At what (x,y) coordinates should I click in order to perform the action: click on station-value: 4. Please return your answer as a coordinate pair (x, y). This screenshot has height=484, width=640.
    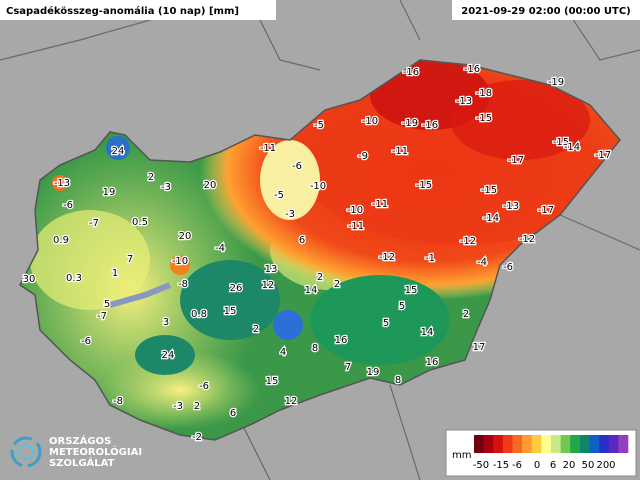
    Looking at the image, I should click on (283, 352).